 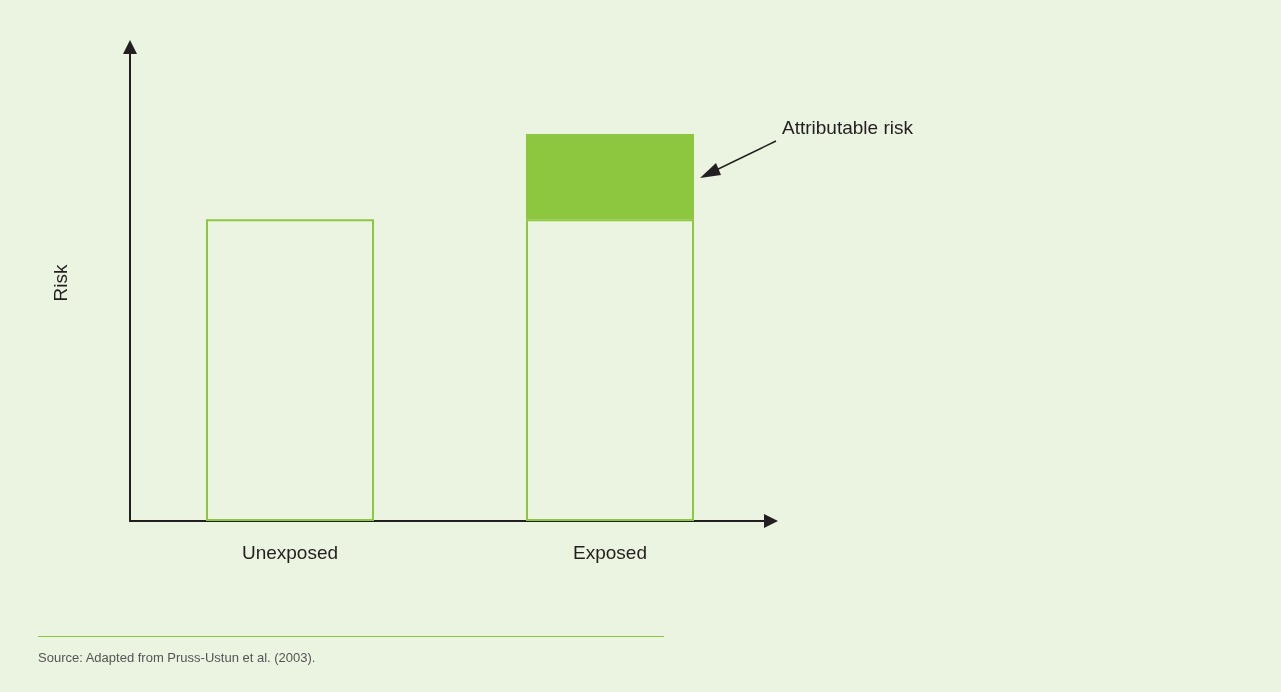 I want to click on y-axis-title: Risk, so click(x=60, y=283).